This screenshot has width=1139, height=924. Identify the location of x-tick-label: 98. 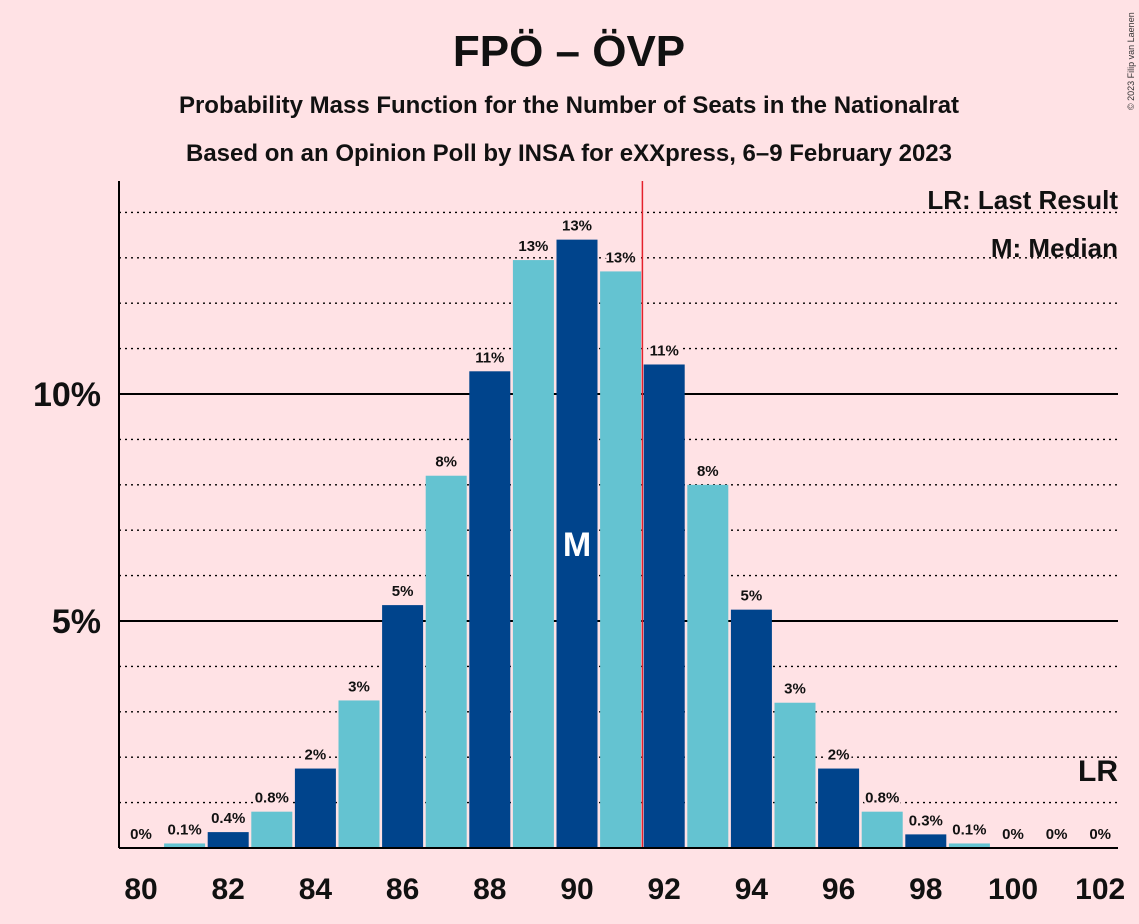
(925, 889).